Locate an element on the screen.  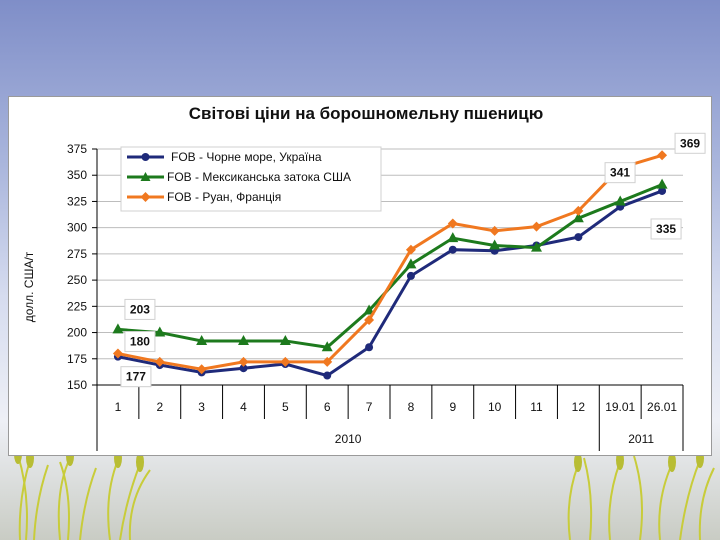
callout-label: 177 is located at coordinates (136, 377).